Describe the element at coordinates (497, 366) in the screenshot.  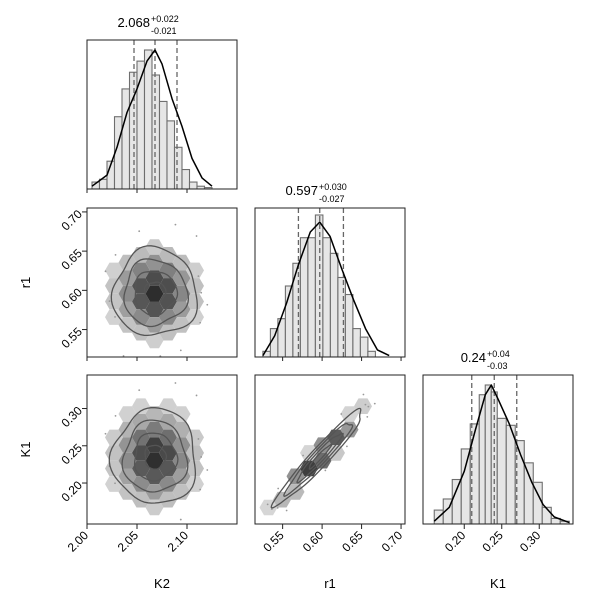
I see `error-minus: -0.03` at that location.